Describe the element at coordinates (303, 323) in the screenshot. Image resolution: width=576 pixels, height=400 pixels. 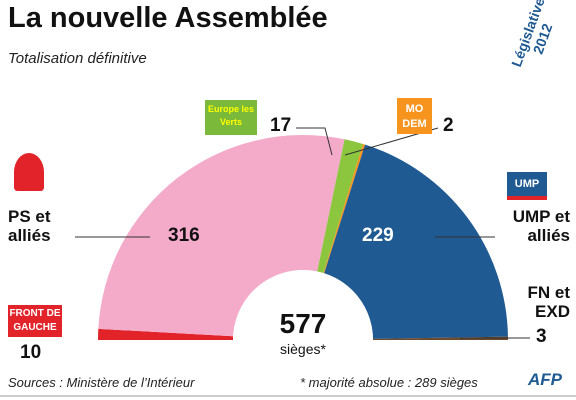
I see `total-value: 577` at that location.